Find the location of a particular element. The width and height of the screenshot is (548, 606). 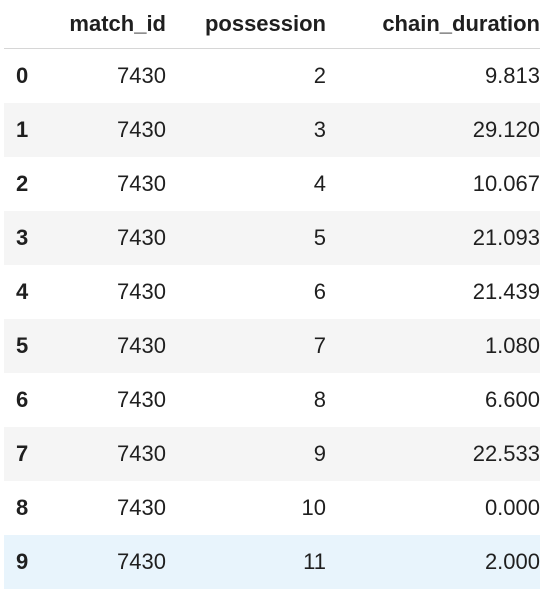

cell-possession: 6 is located at coordinates (319, 291).